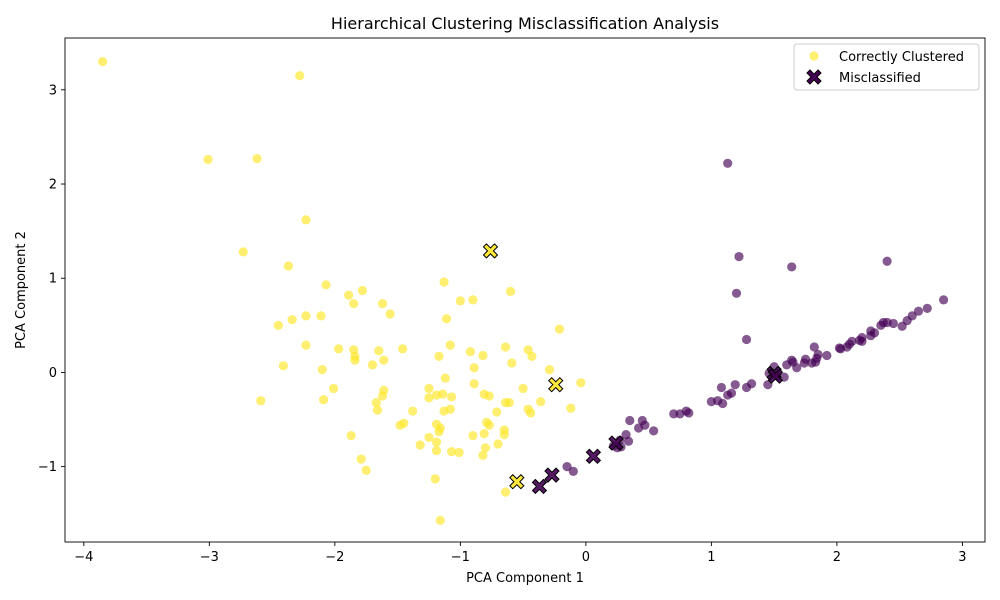  Describe the element at coordinates (880, 78) in the screenshot. I see `legend-label-misclassified: Misclassified` at that location.